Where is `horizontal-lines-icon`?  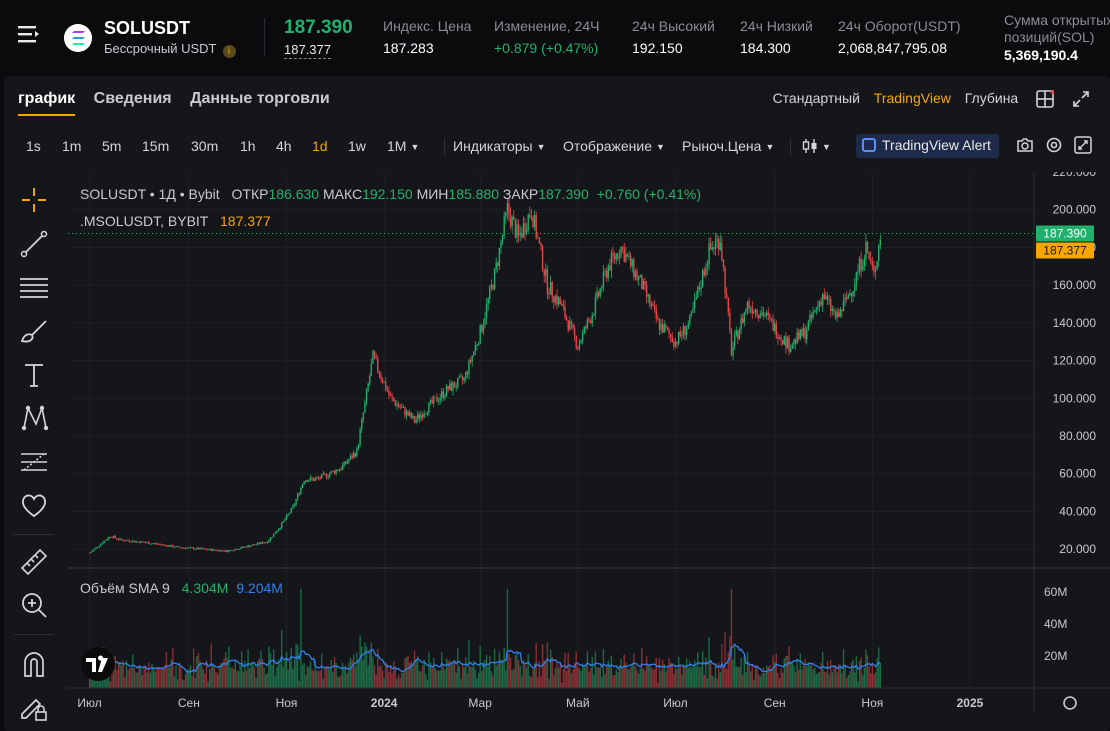 horizontal-lines-icon is located at coordinates (34, 287).